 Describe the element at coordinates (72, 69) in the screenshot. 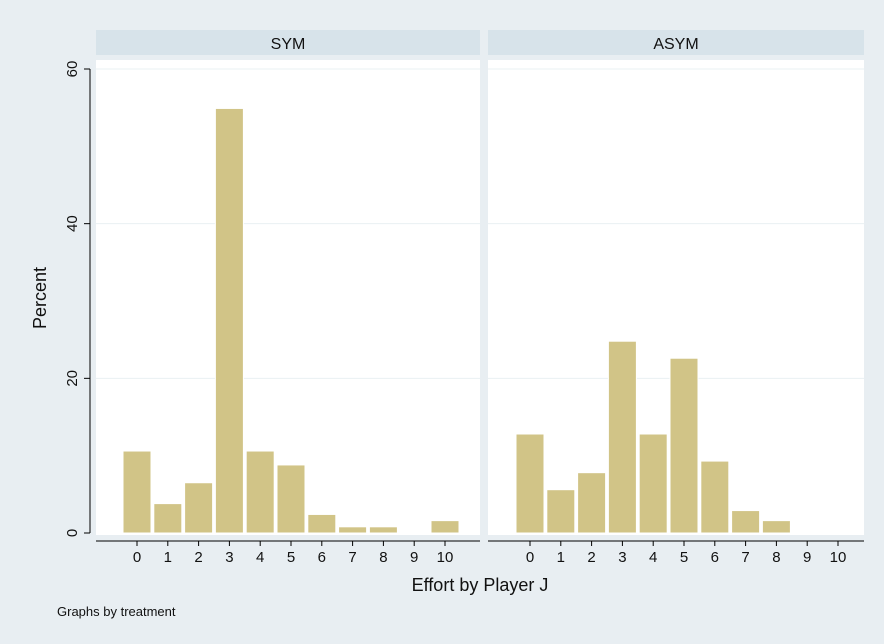

I see `y-tick-label: 60` at that location.